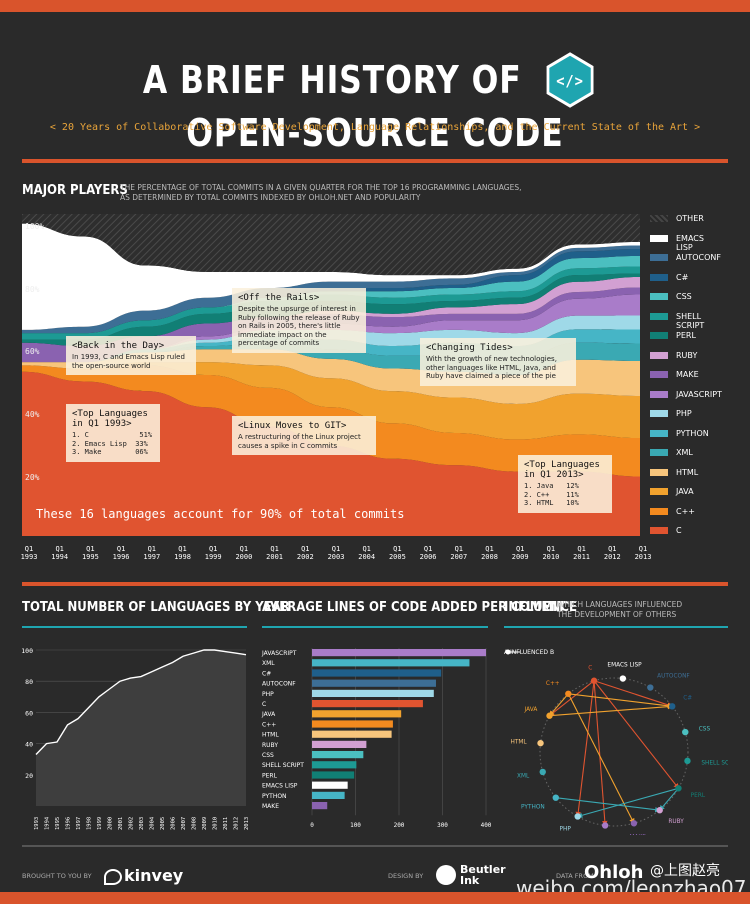  What do you see at coordinates (336, 553) in the screenshot?
I see `x-tick-label: Q1 2003` at bounding box center [336, 553].